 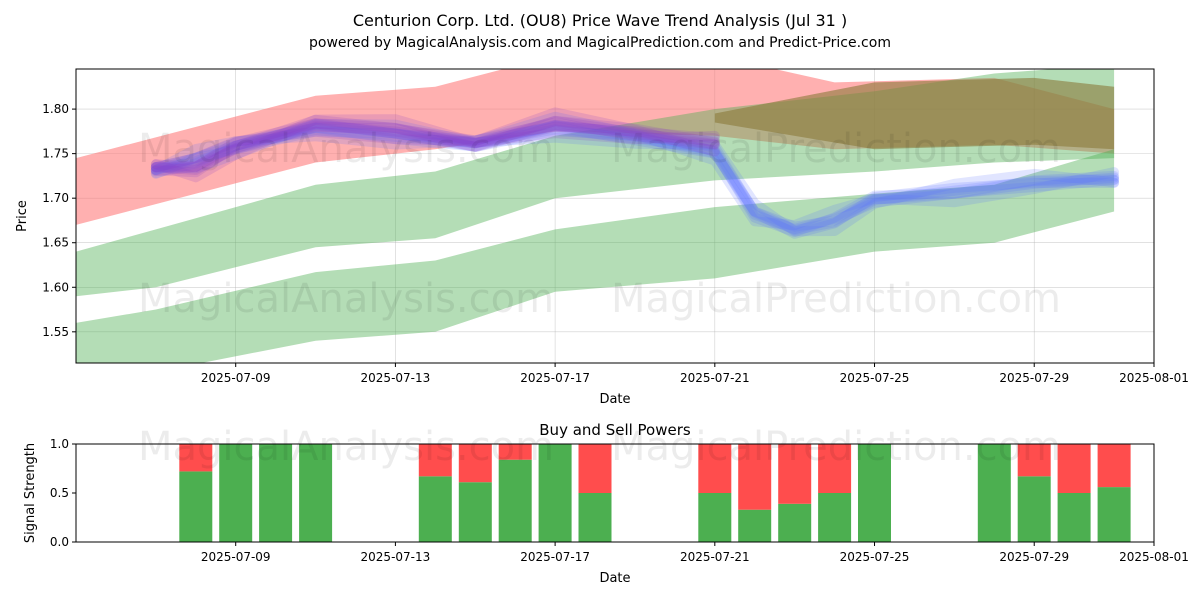 I want to click on signal-y-label: Signal Strength, so click(x=30, y=493).